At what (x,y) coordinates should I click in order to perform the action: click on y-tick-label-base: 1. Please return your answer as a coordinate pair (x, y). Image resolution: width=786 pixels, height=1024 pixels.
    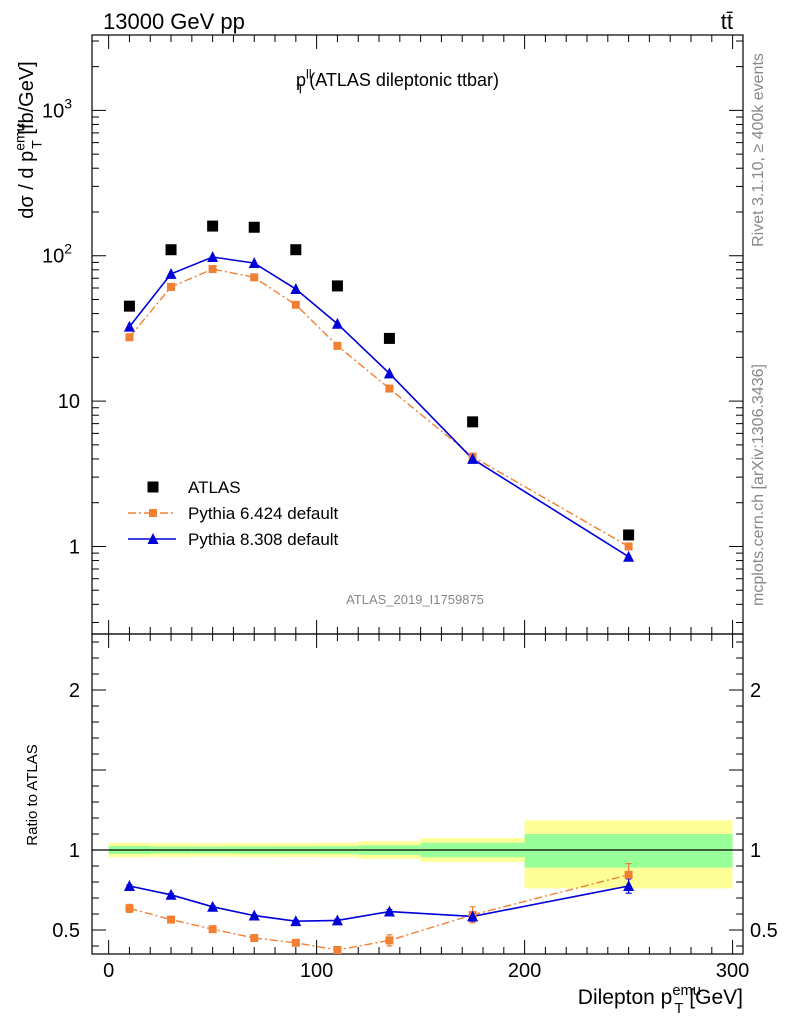
    Looking at the image, I should click on (74, 547).